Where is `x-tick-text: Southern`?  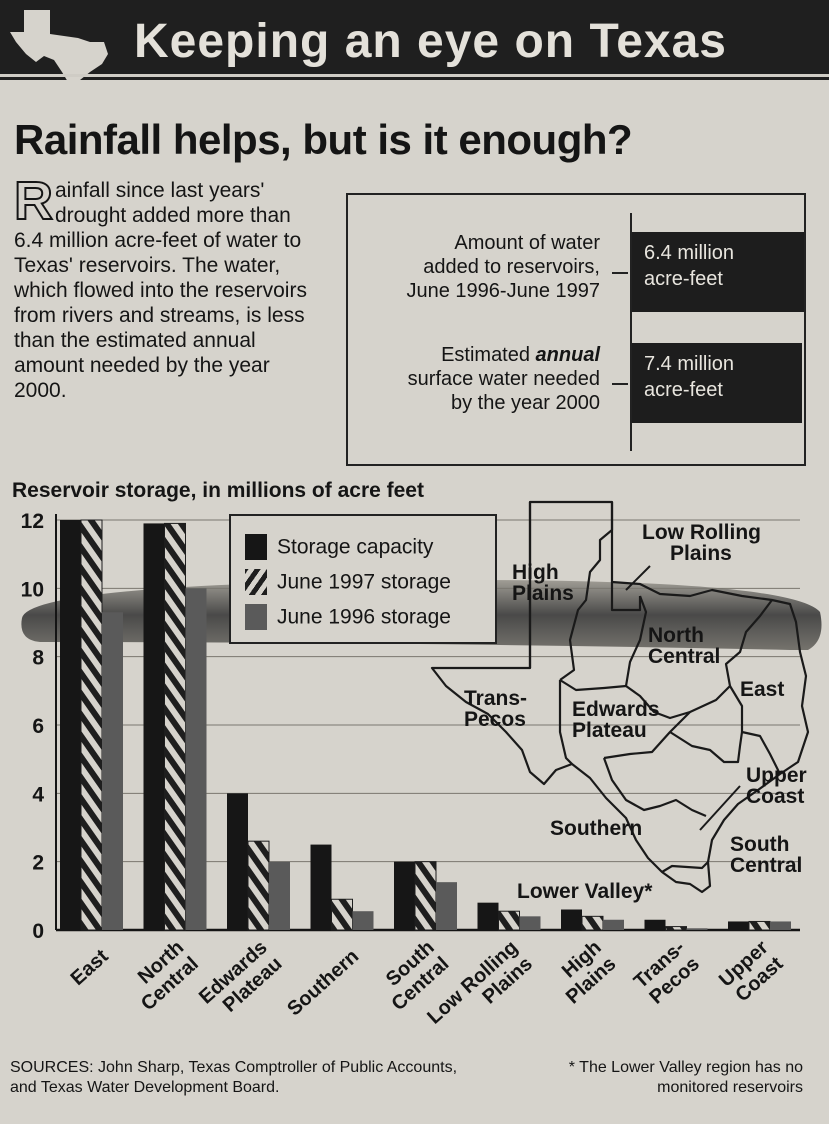 x-tick-text: Southern is located at coordinates (323, 982).